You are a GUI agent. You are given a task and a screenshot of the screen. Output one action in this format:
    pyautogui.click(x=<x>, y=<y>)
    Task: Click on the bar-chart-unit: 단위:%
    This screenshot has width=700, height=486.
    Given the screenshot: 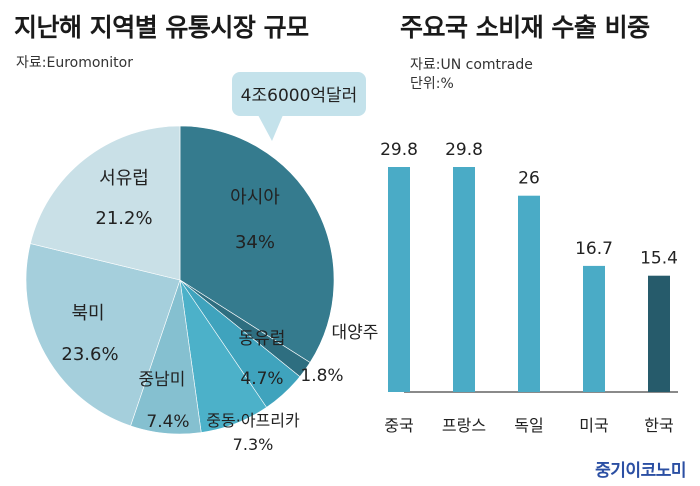 What is the action you would take?
    pyautogui.click(x=432, y=84)
    